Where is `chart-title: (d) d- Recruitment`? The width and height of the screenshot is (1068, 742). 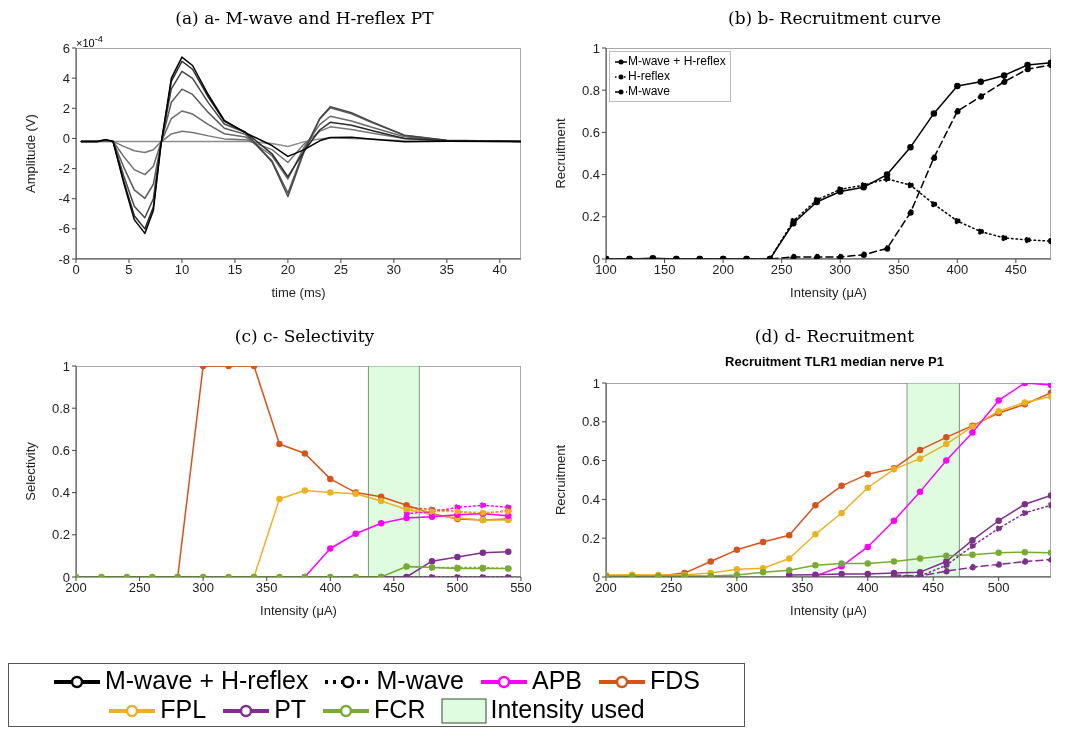
chart-title: (d) d- Recruitment is located at coordinates (834, 337).